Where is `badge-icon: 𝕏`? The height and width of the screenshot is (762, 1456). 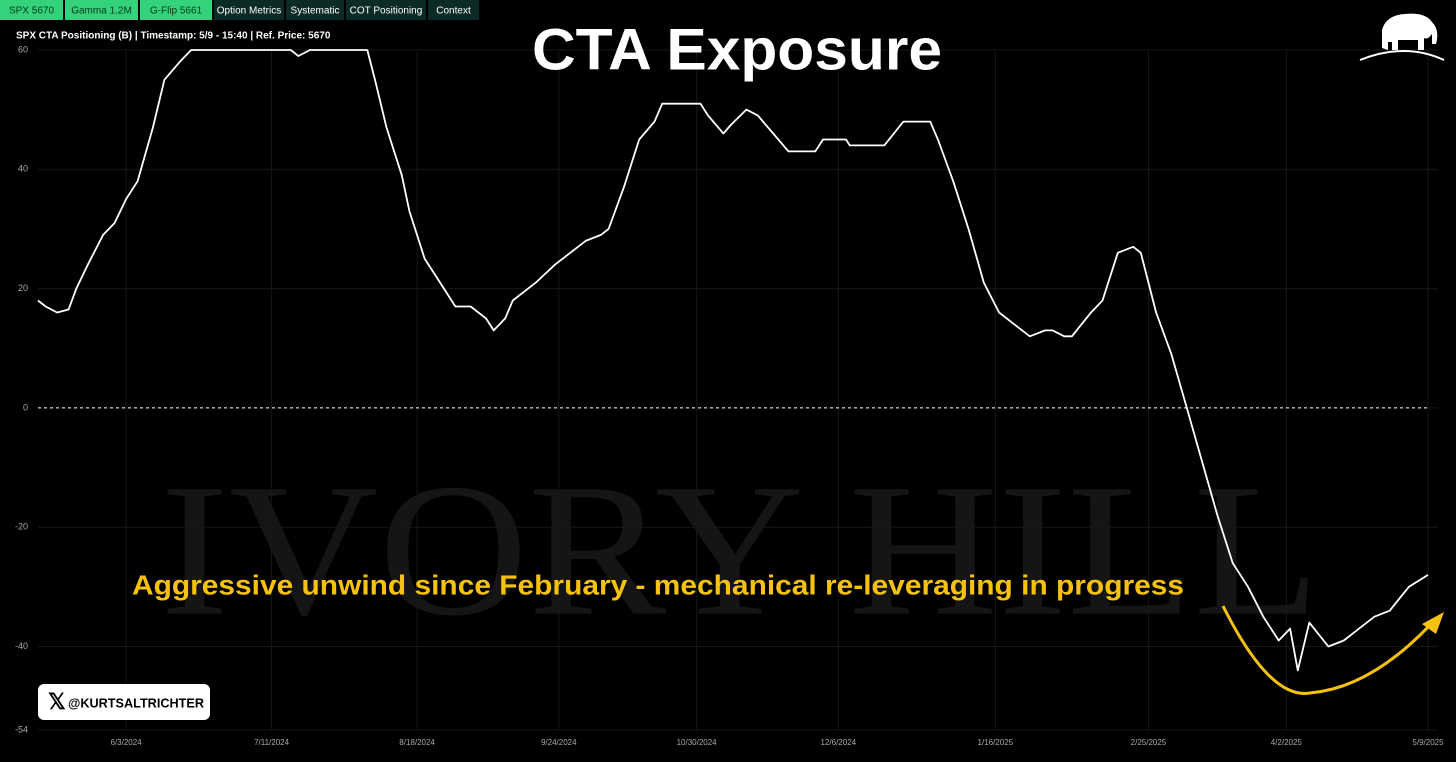
badge-icon: 𝕏 is located at coordinates (57, 701).